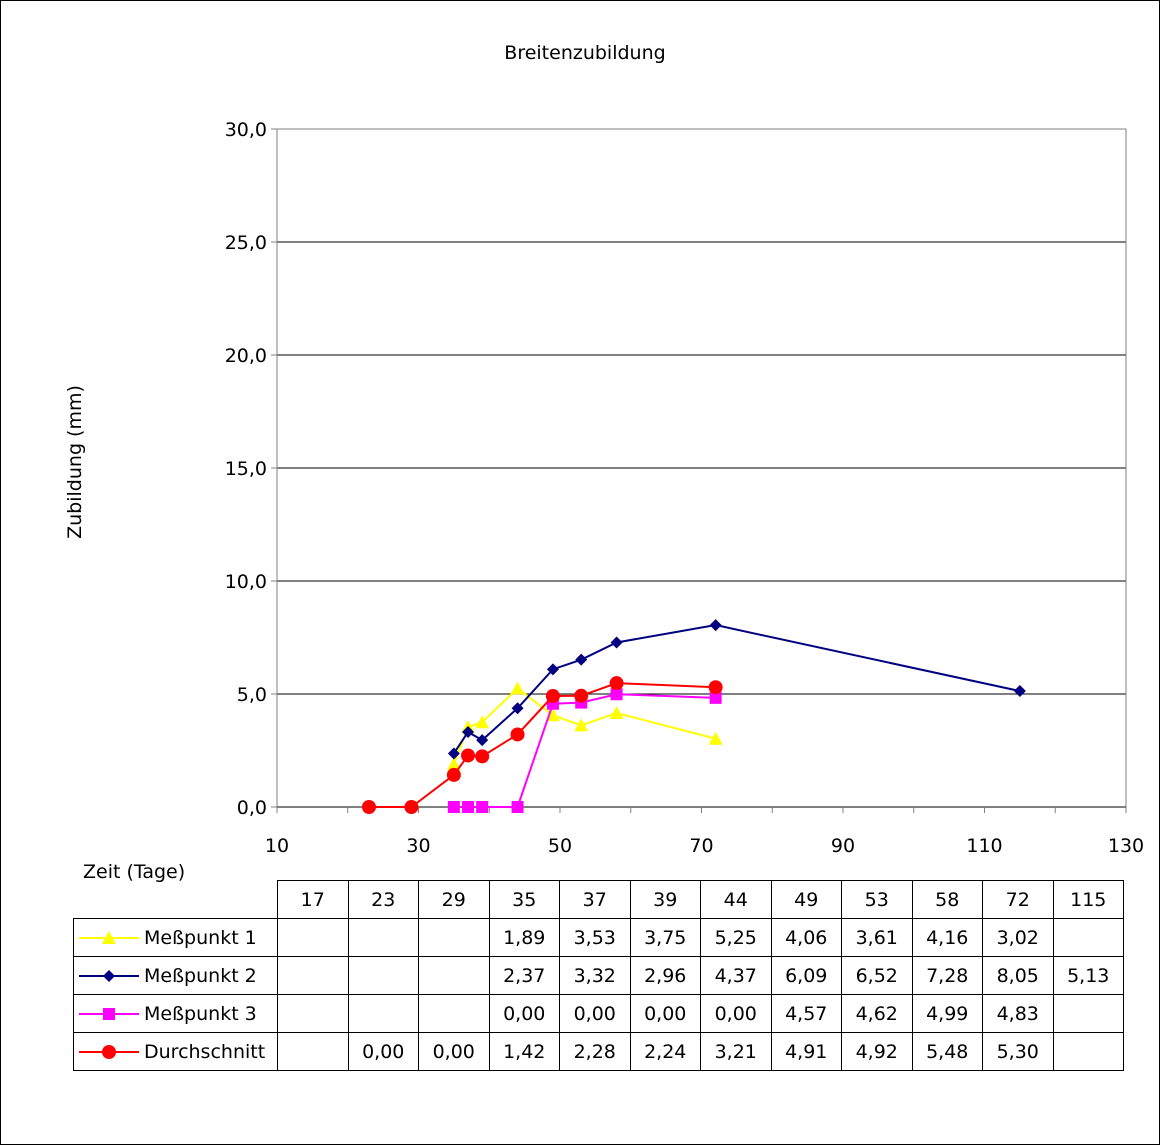  I want to click on legend-entry: Meßpunkt 3, so click(175, 1013).